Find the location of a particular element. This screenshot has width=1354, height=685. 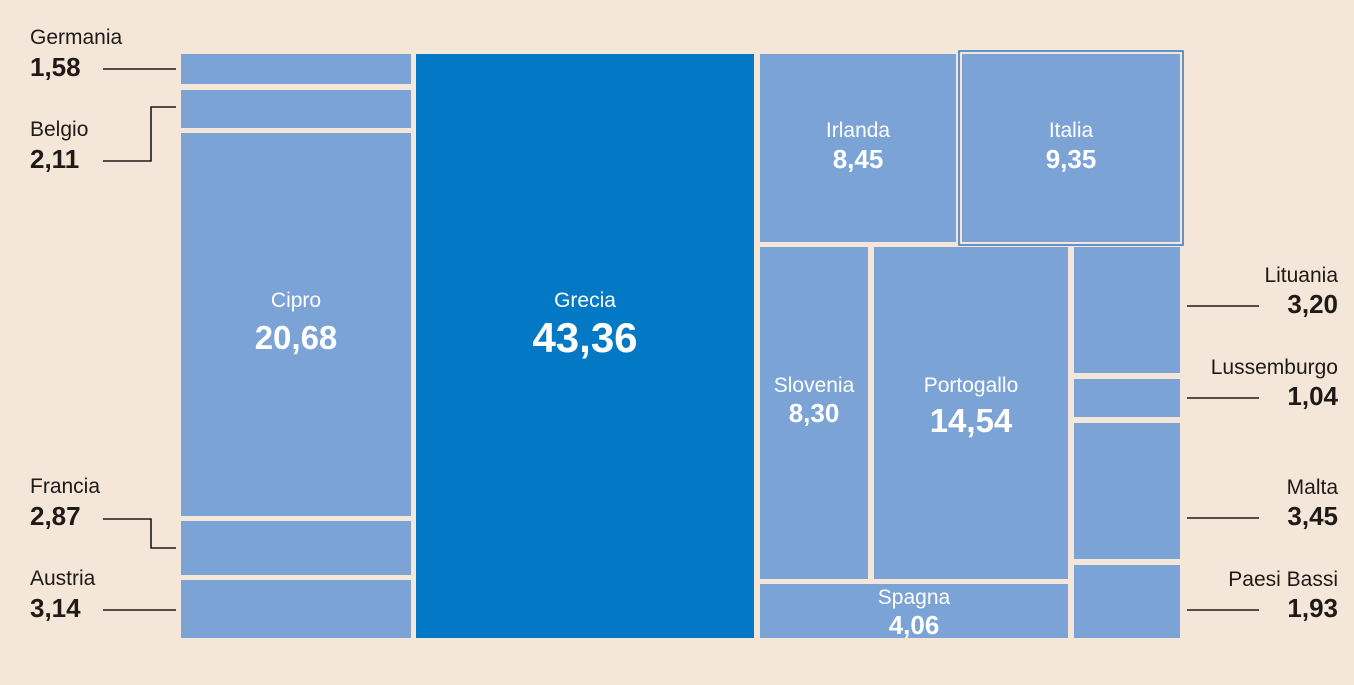

treemap-tile-italia is located at coordinates (1071, 148).